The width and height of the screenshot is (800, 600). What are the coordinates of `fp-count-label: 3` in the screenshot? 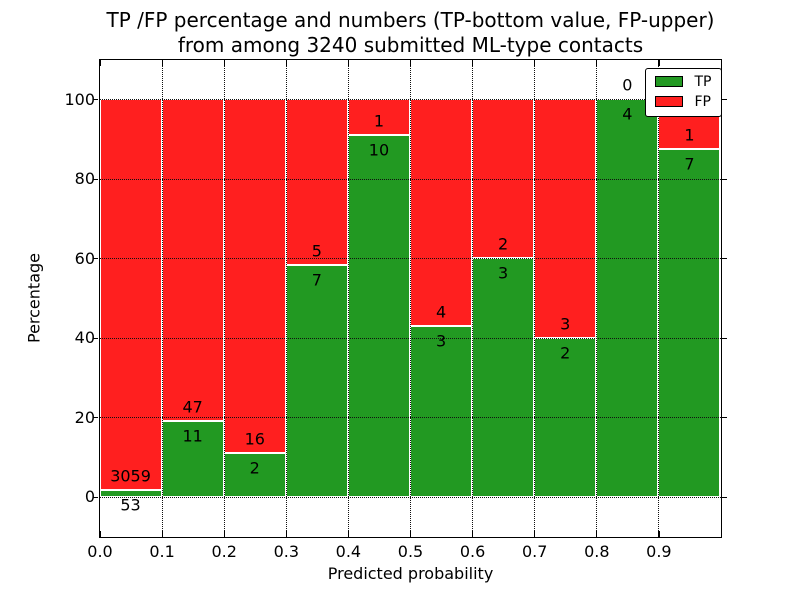 It's located at (565, 324).